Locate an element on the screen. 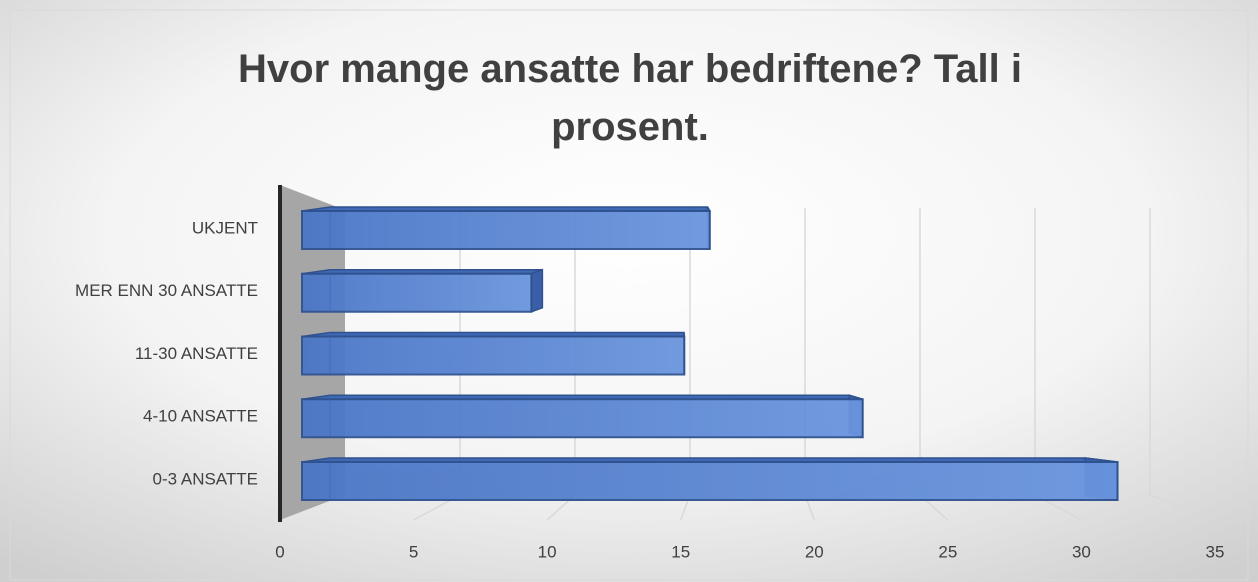 This screenshot has width=1258, height=582. y-tick-label: UKJENT is located at coordinates (225, 227).